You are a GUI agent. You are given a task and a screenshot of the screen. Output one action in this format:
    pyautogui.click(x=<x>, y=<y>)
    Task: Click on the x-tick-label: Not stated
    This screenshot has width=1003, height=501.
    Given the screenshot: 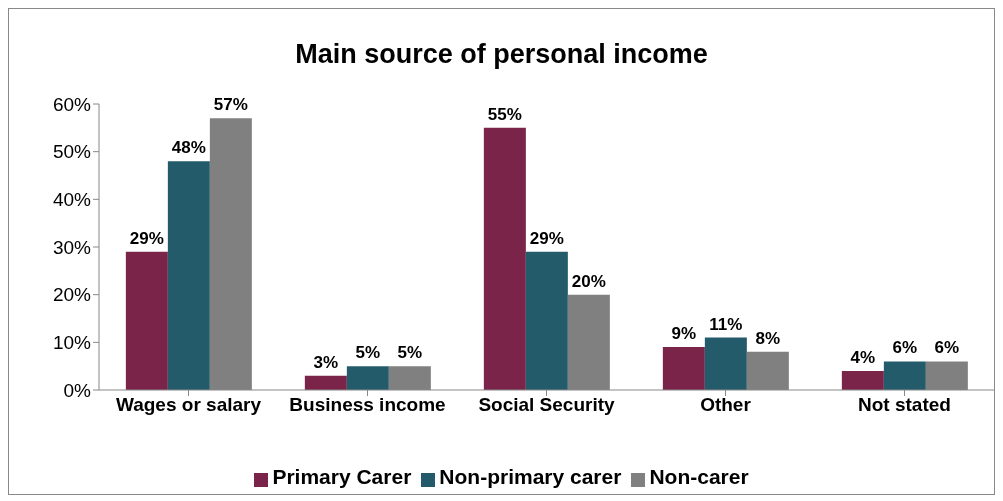 What is the action you would take?
    pyautogui.click(x=904, y=405)
    